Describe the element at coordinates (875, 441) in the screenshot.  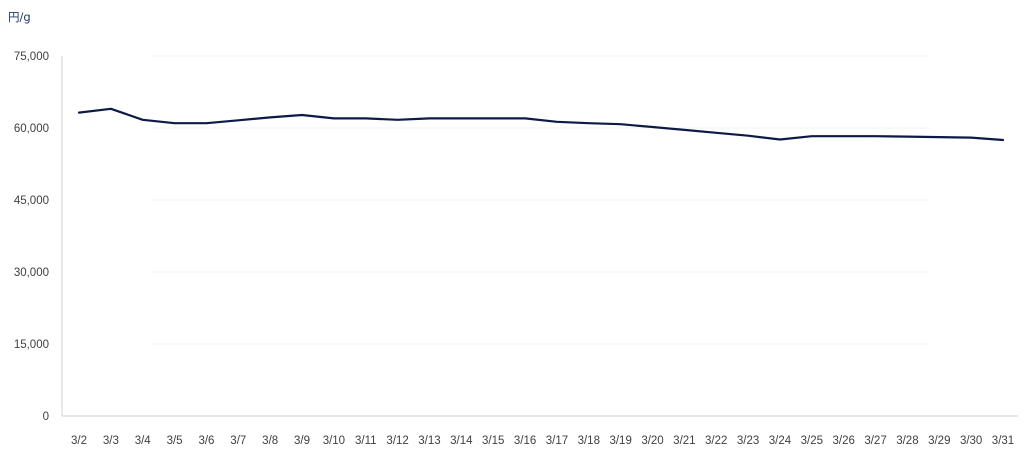
I see `x-tick-label: 3/27` at that location.